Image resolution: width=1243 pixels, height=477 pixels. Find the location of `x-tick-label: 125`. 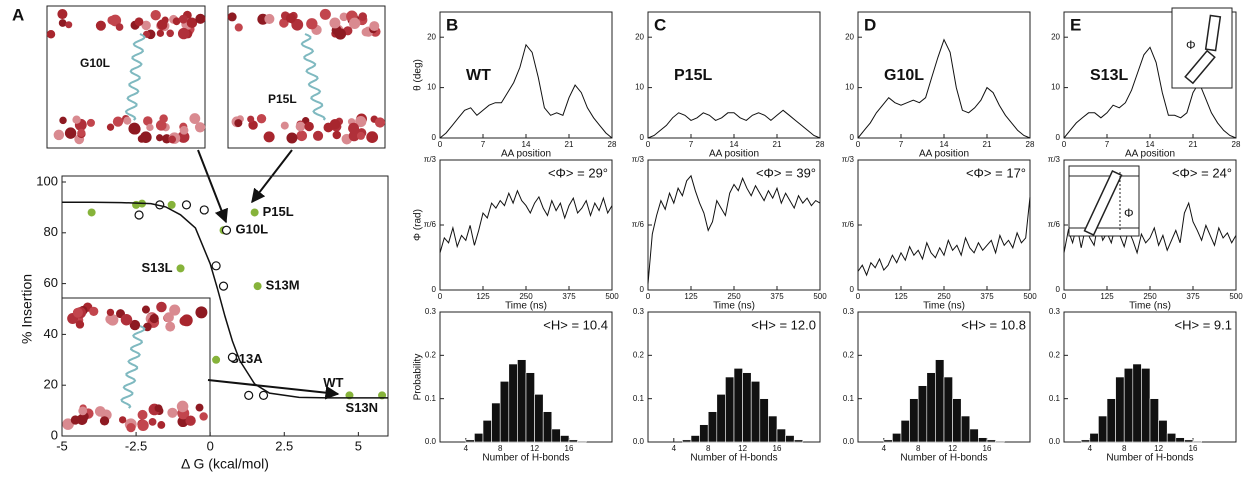

x-tick-label: 125 is located at coordinates (901, 296).